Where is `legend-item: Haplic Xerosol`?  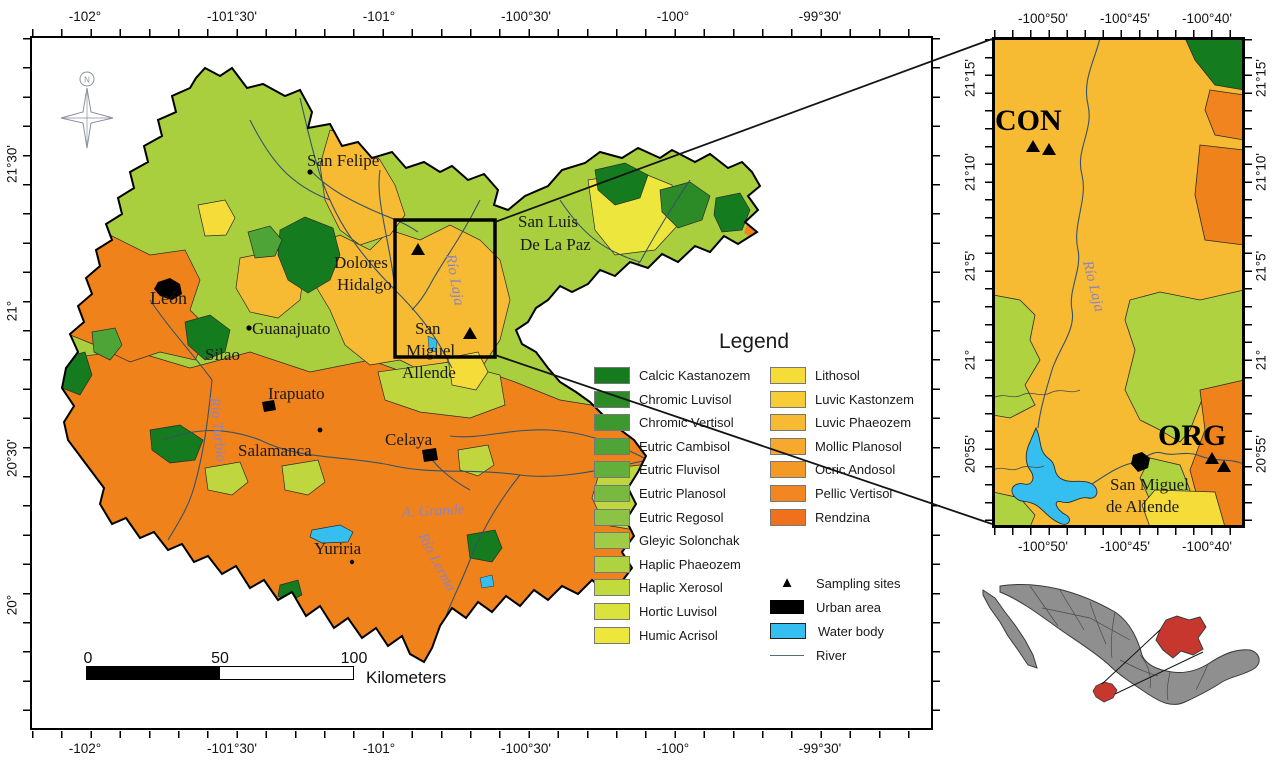
legend-item: Haplic Xerosol is located at coordinates (678, 588).